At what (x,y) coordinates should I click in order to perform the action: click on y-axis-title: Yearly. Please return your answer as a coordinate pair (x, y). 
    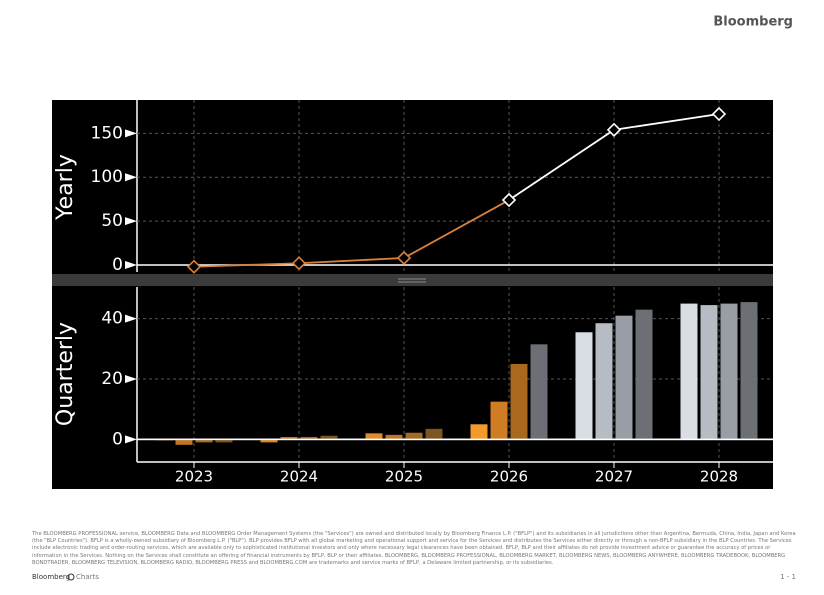
    Looking at the image, I should click on (65, 187).